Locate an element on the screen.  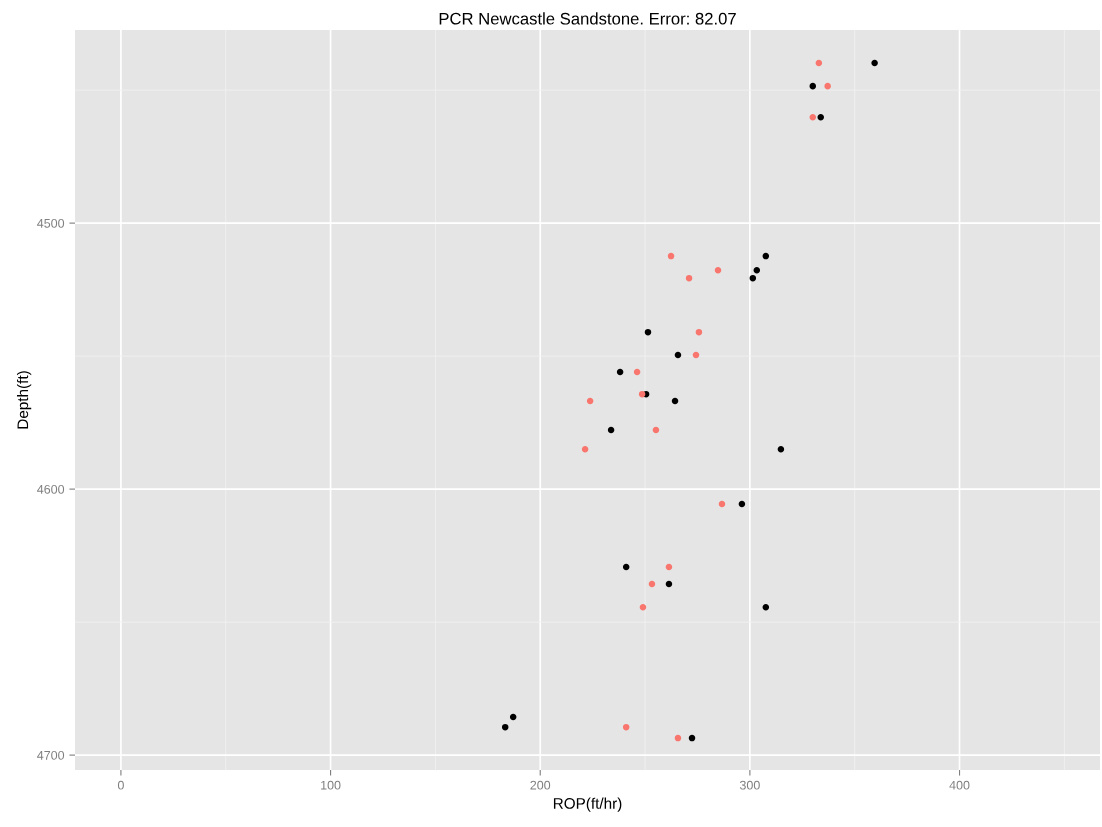
y-tick-label: 4700 is located at coordinates (51, 755).